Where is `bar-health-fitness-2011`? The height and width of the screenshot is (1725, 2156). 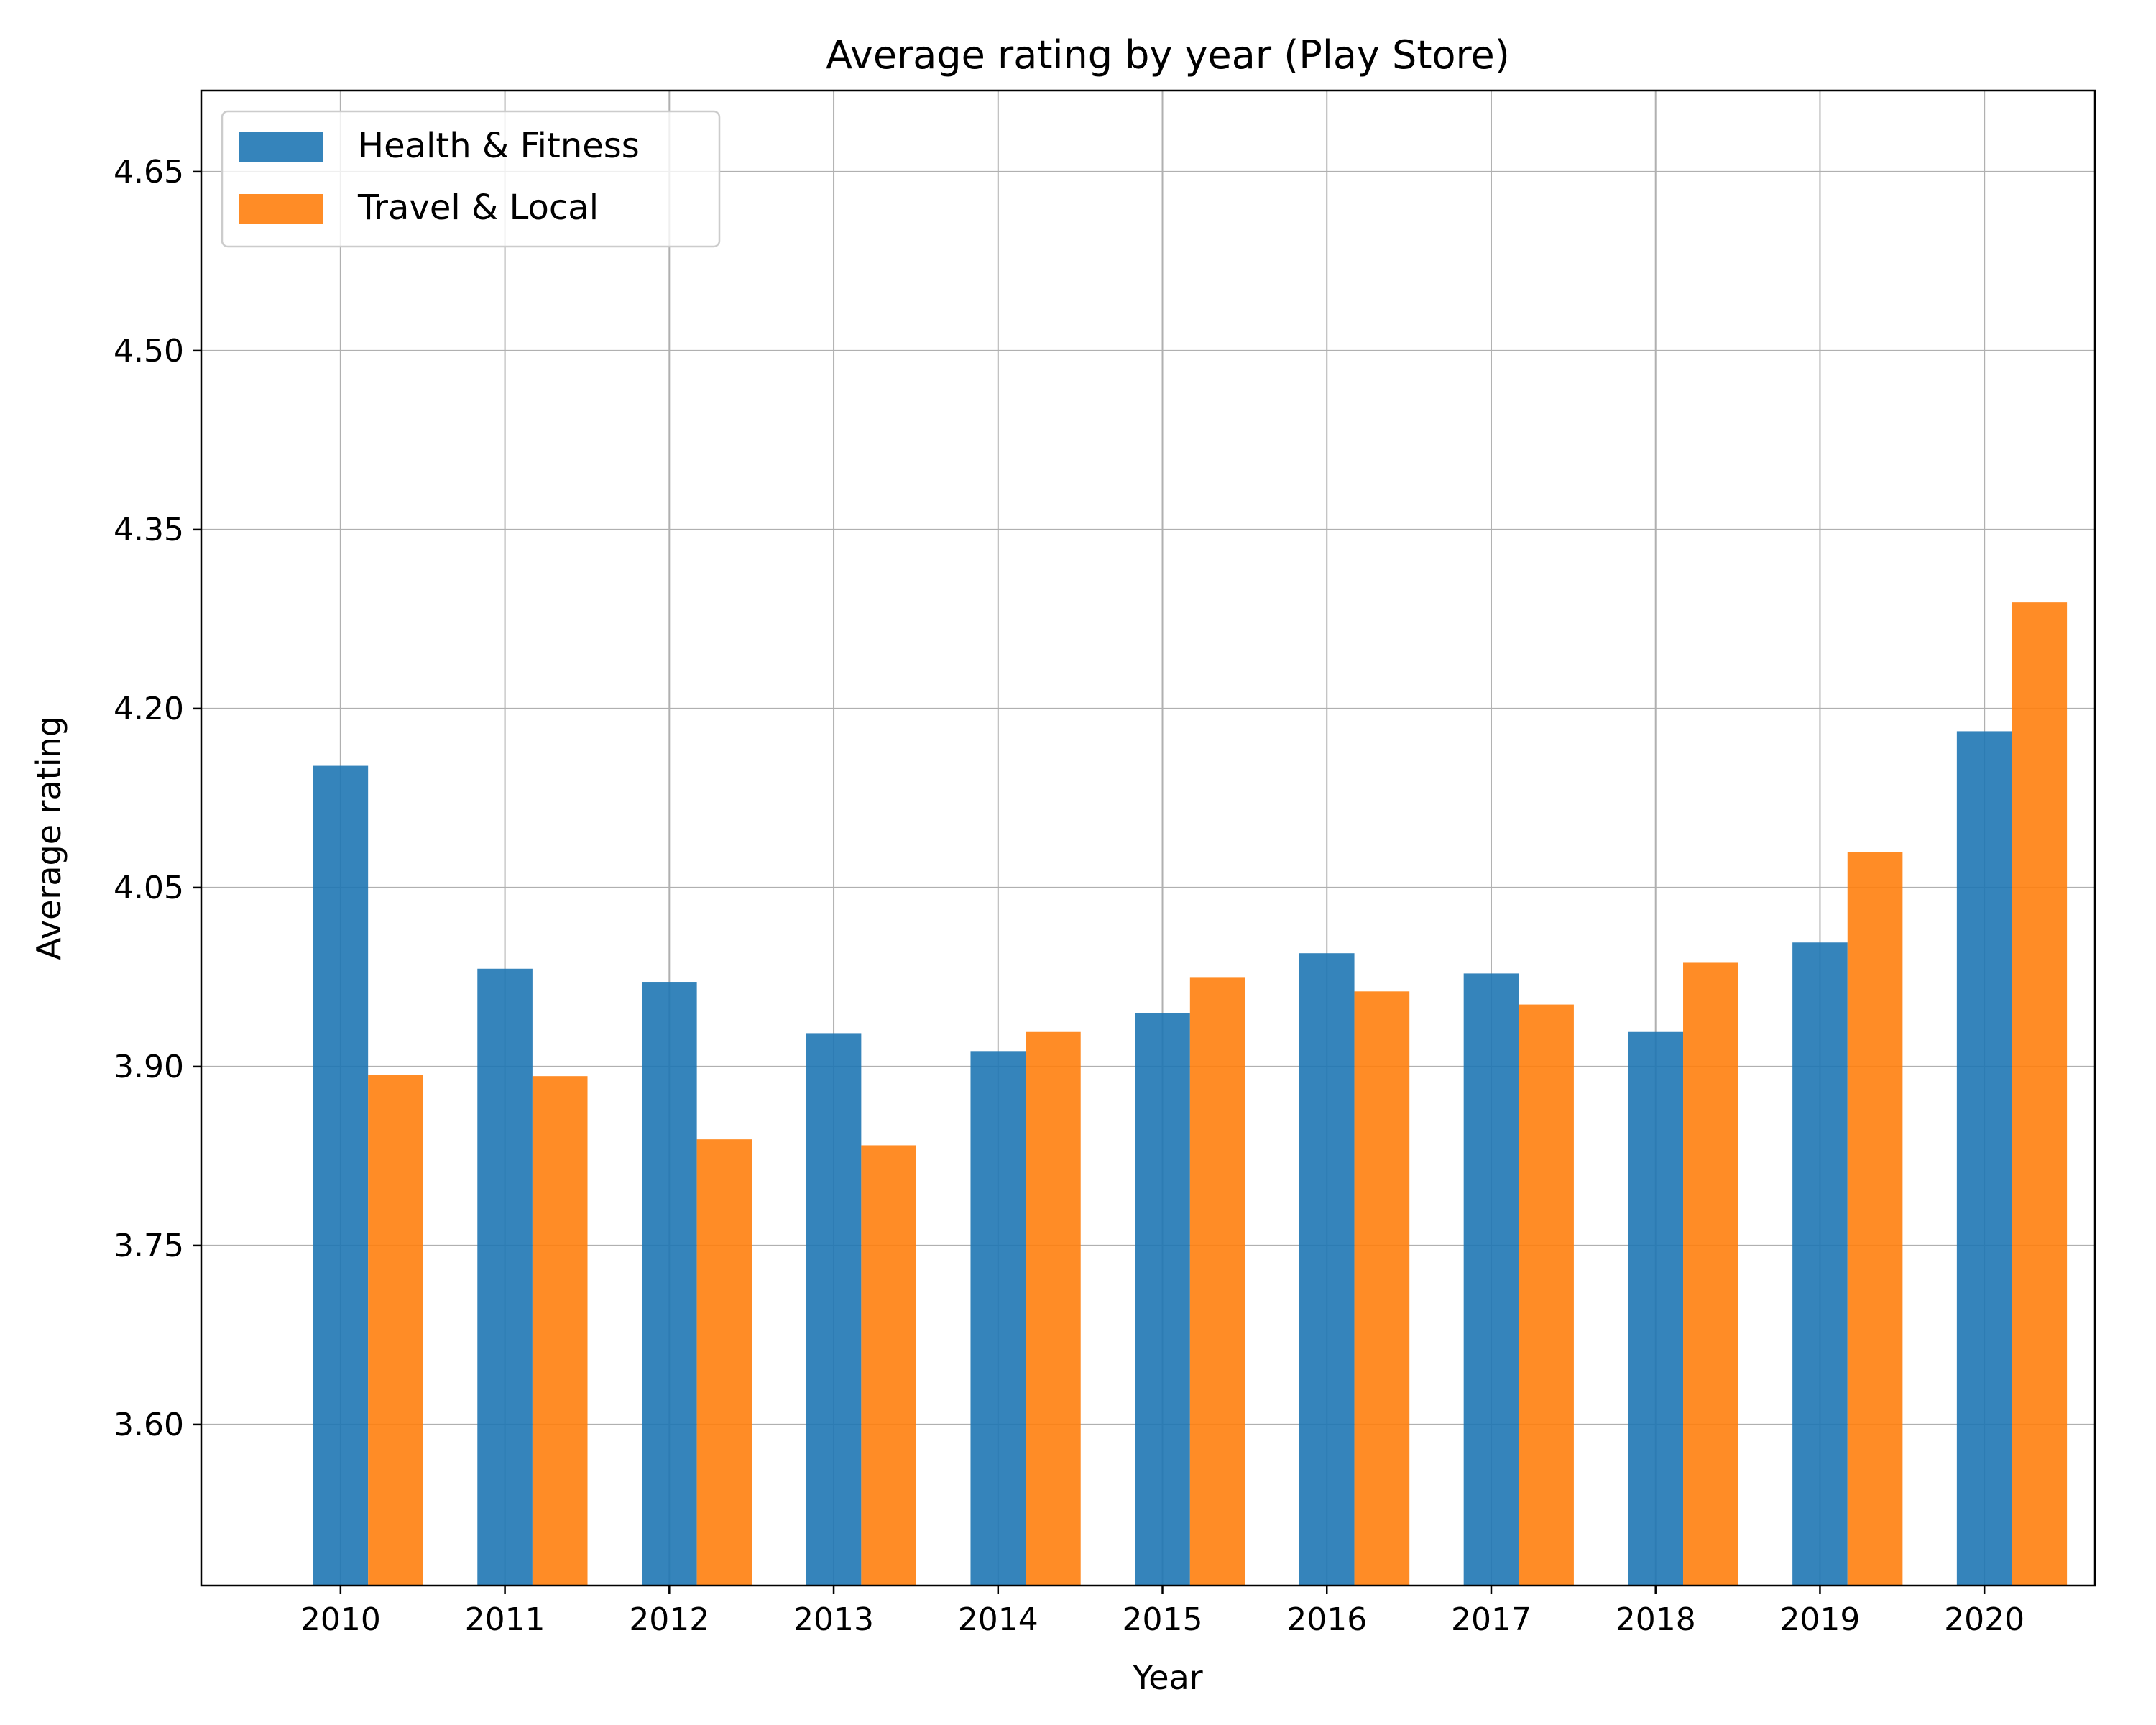 bar-health-fitness-2011 is located at coordinates (505, 1277).